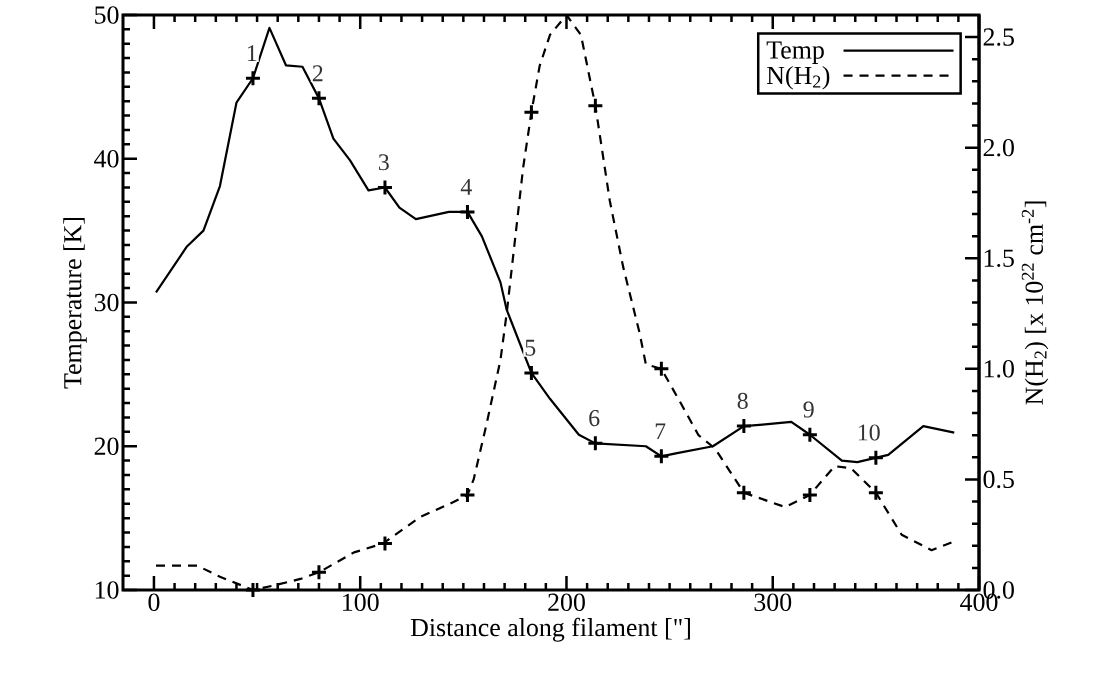 Image resolution: width=1093 pixels, height=690 pixels. What do you see at coordinates (808, 409) in the screenshot?
I see `annotation: 9` at bounding box center [808, 409].